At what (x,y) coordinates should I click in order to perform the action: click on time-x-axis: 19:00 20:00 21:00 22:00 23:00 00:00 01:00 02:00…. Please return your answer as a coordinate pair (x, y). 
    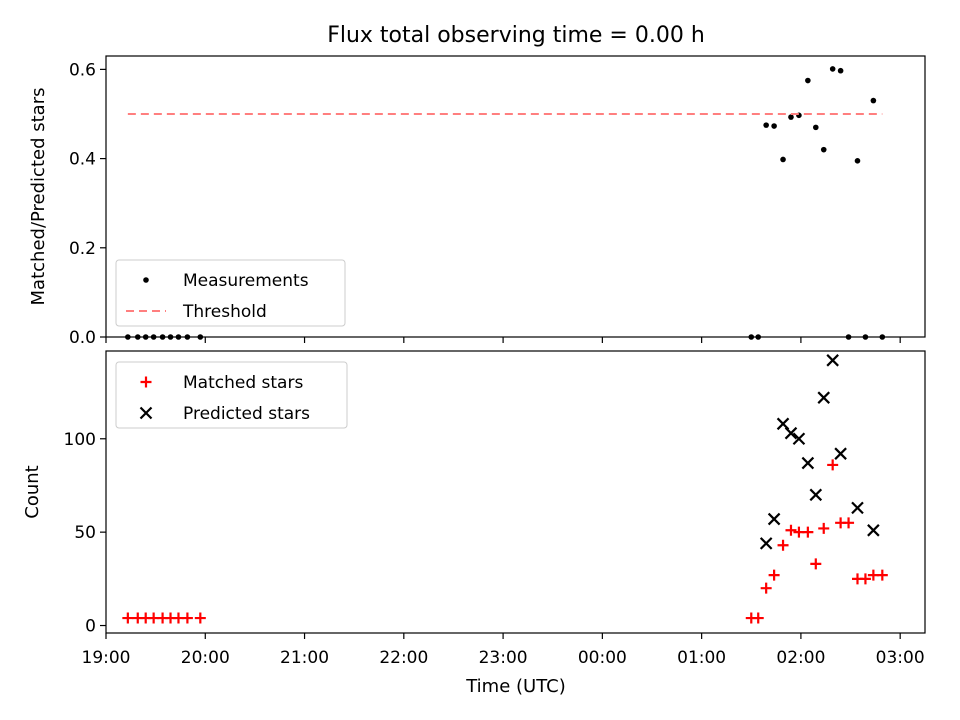
    Looking at the image, I should click on (503, 650).